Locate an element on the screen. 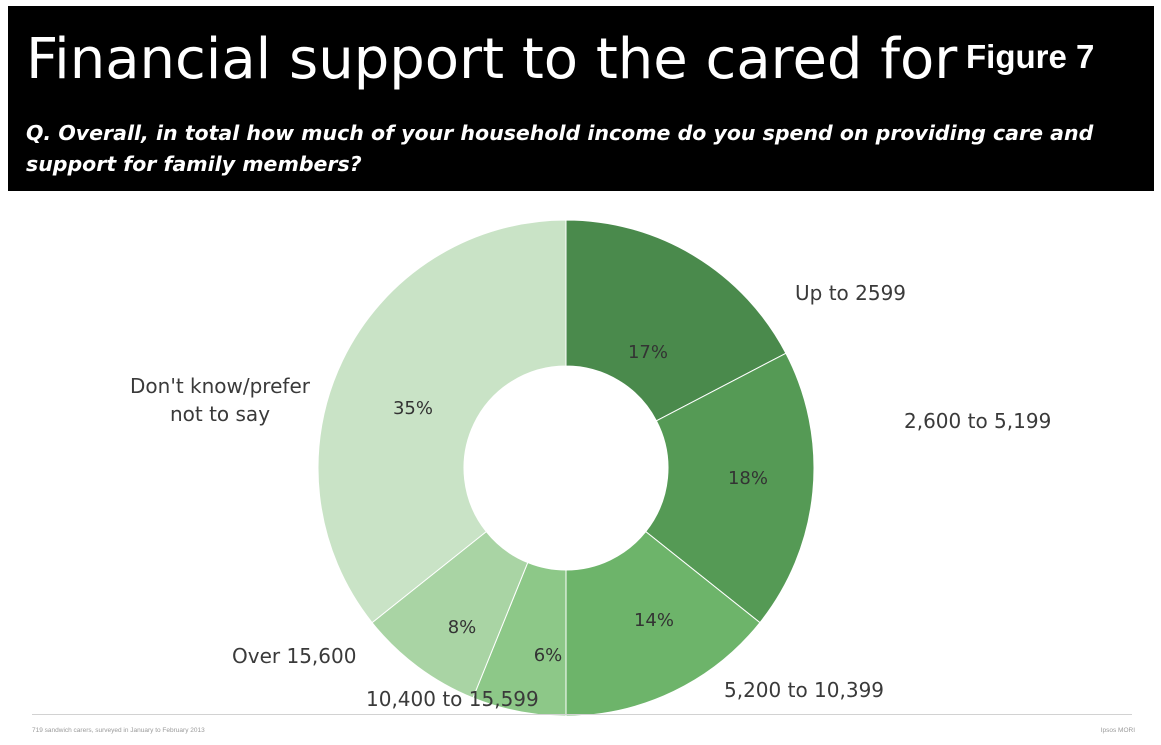 The image size is (1161, 745). slice-category-label: Don't know/prefer not to say is located at coordinates (220, 400).